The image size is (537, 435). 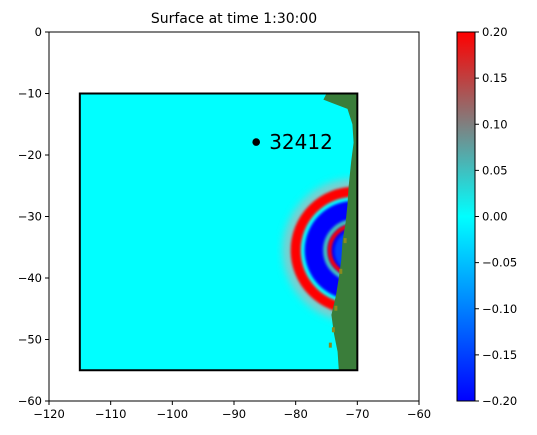 What do you see at coordinates (49, 414) in the screenshot?
I see `x-tick-label: −120` at bounding box center [49, 414].